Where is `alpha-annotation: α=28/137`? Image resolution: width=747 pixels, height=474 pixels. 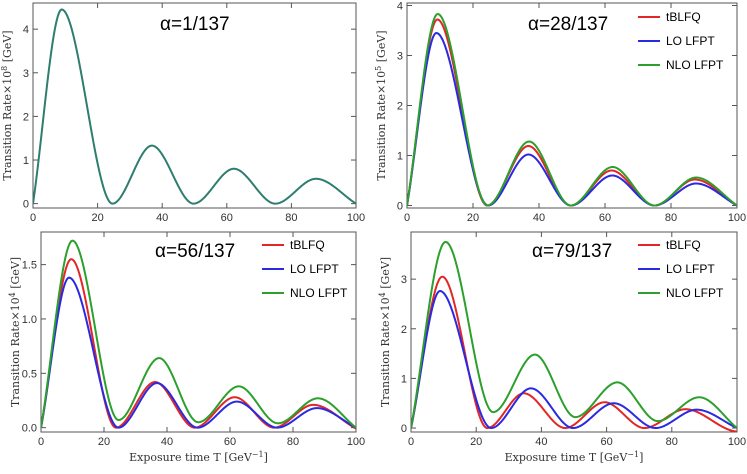 alpha-annotation: α=28/137 is located at coordinates (568, 24).